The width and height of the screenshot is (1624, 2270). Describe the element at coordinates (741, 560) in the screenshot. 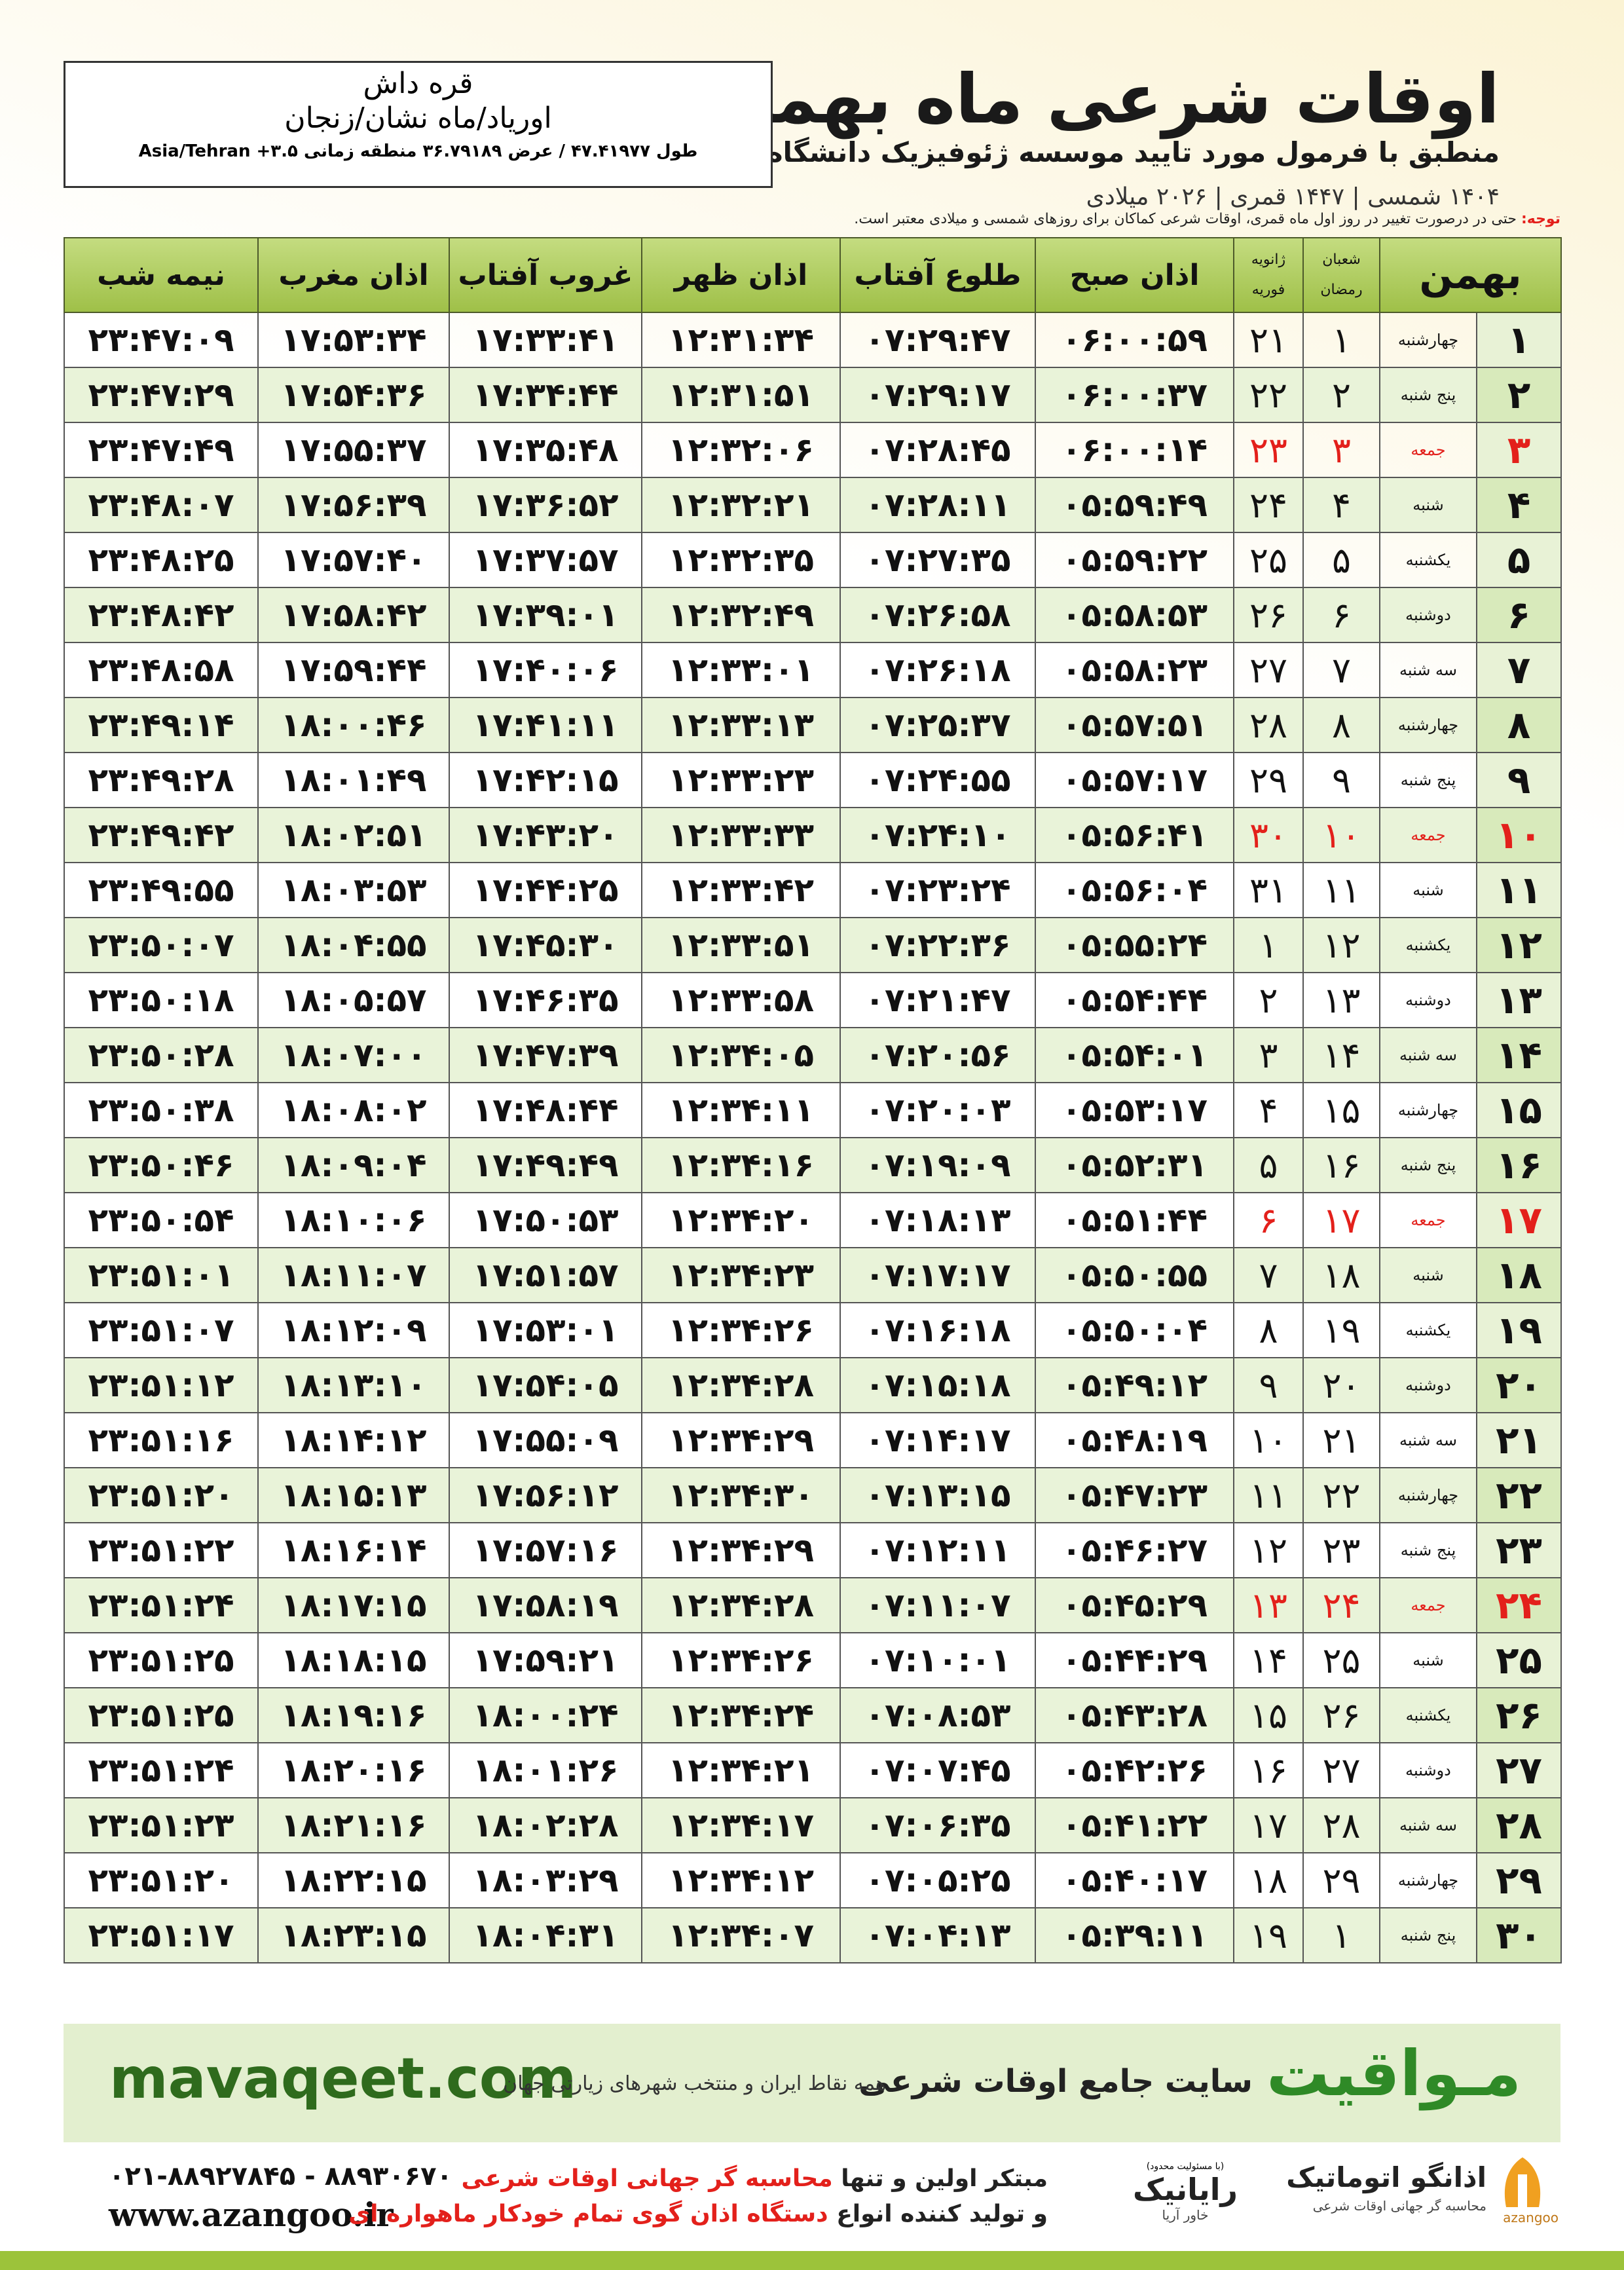

I see `dhuhr: ۱۲:۳۲:۳۵` at that location.